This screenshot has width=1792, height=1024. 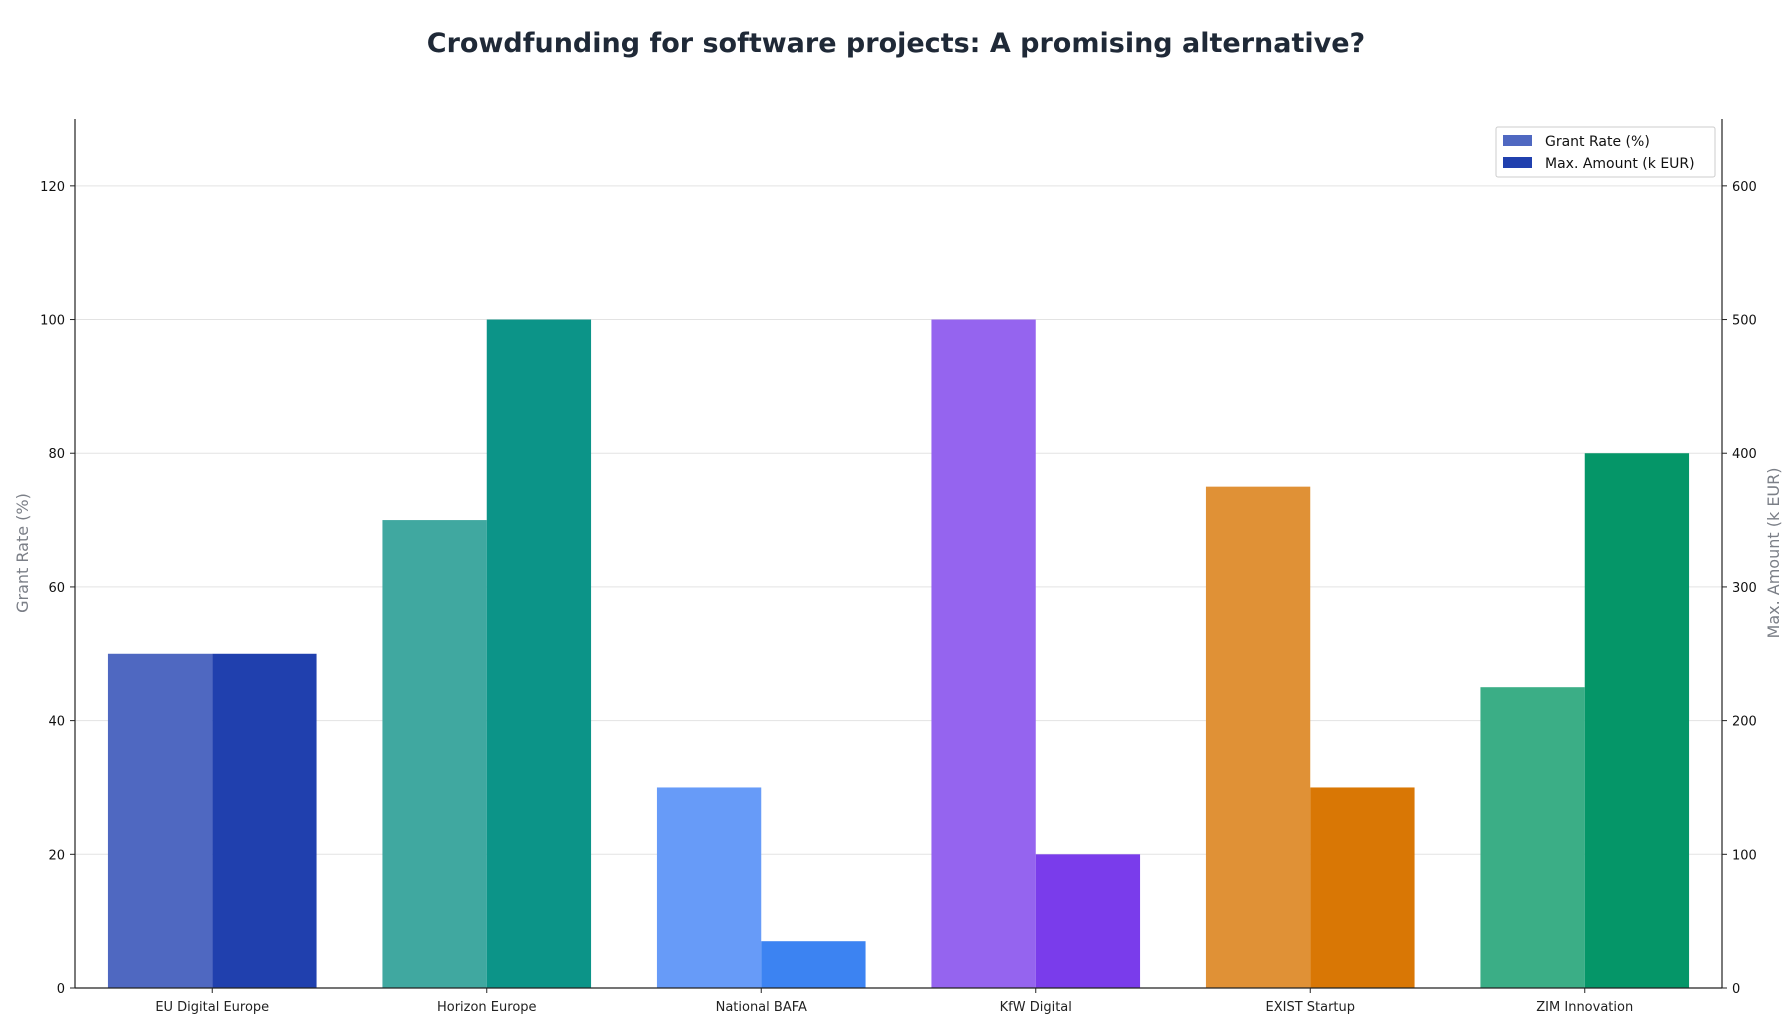 I want to click on y-left-tick-label-1: 20, so click(x=56, y=855).